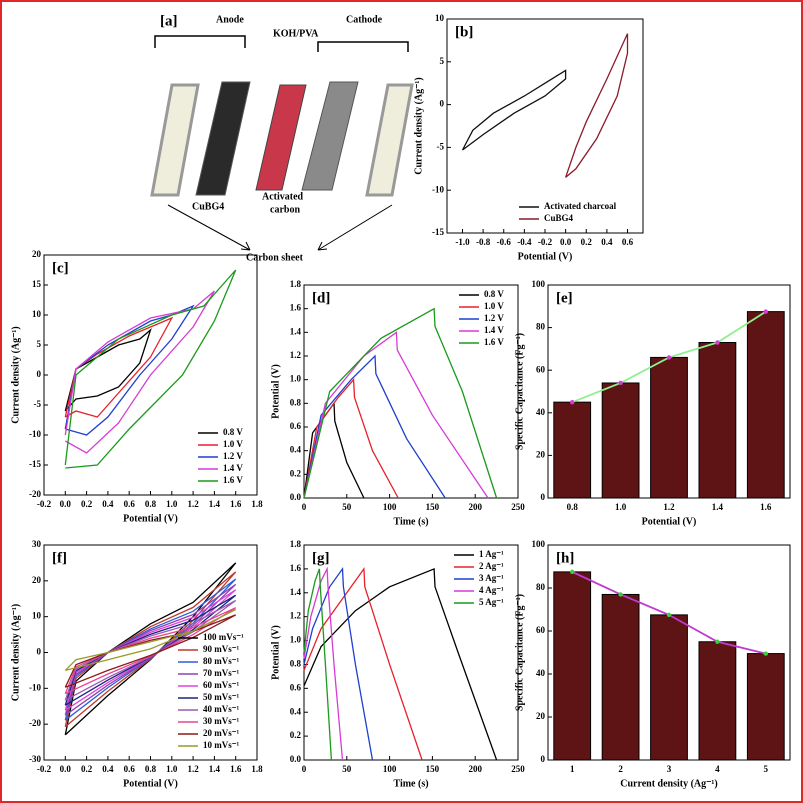  What do you see at coordinates (15, 653) in the screenshot?
I see `y-axis-label: Current density (Ag⁻¹)` at bounding box center [15, 653].